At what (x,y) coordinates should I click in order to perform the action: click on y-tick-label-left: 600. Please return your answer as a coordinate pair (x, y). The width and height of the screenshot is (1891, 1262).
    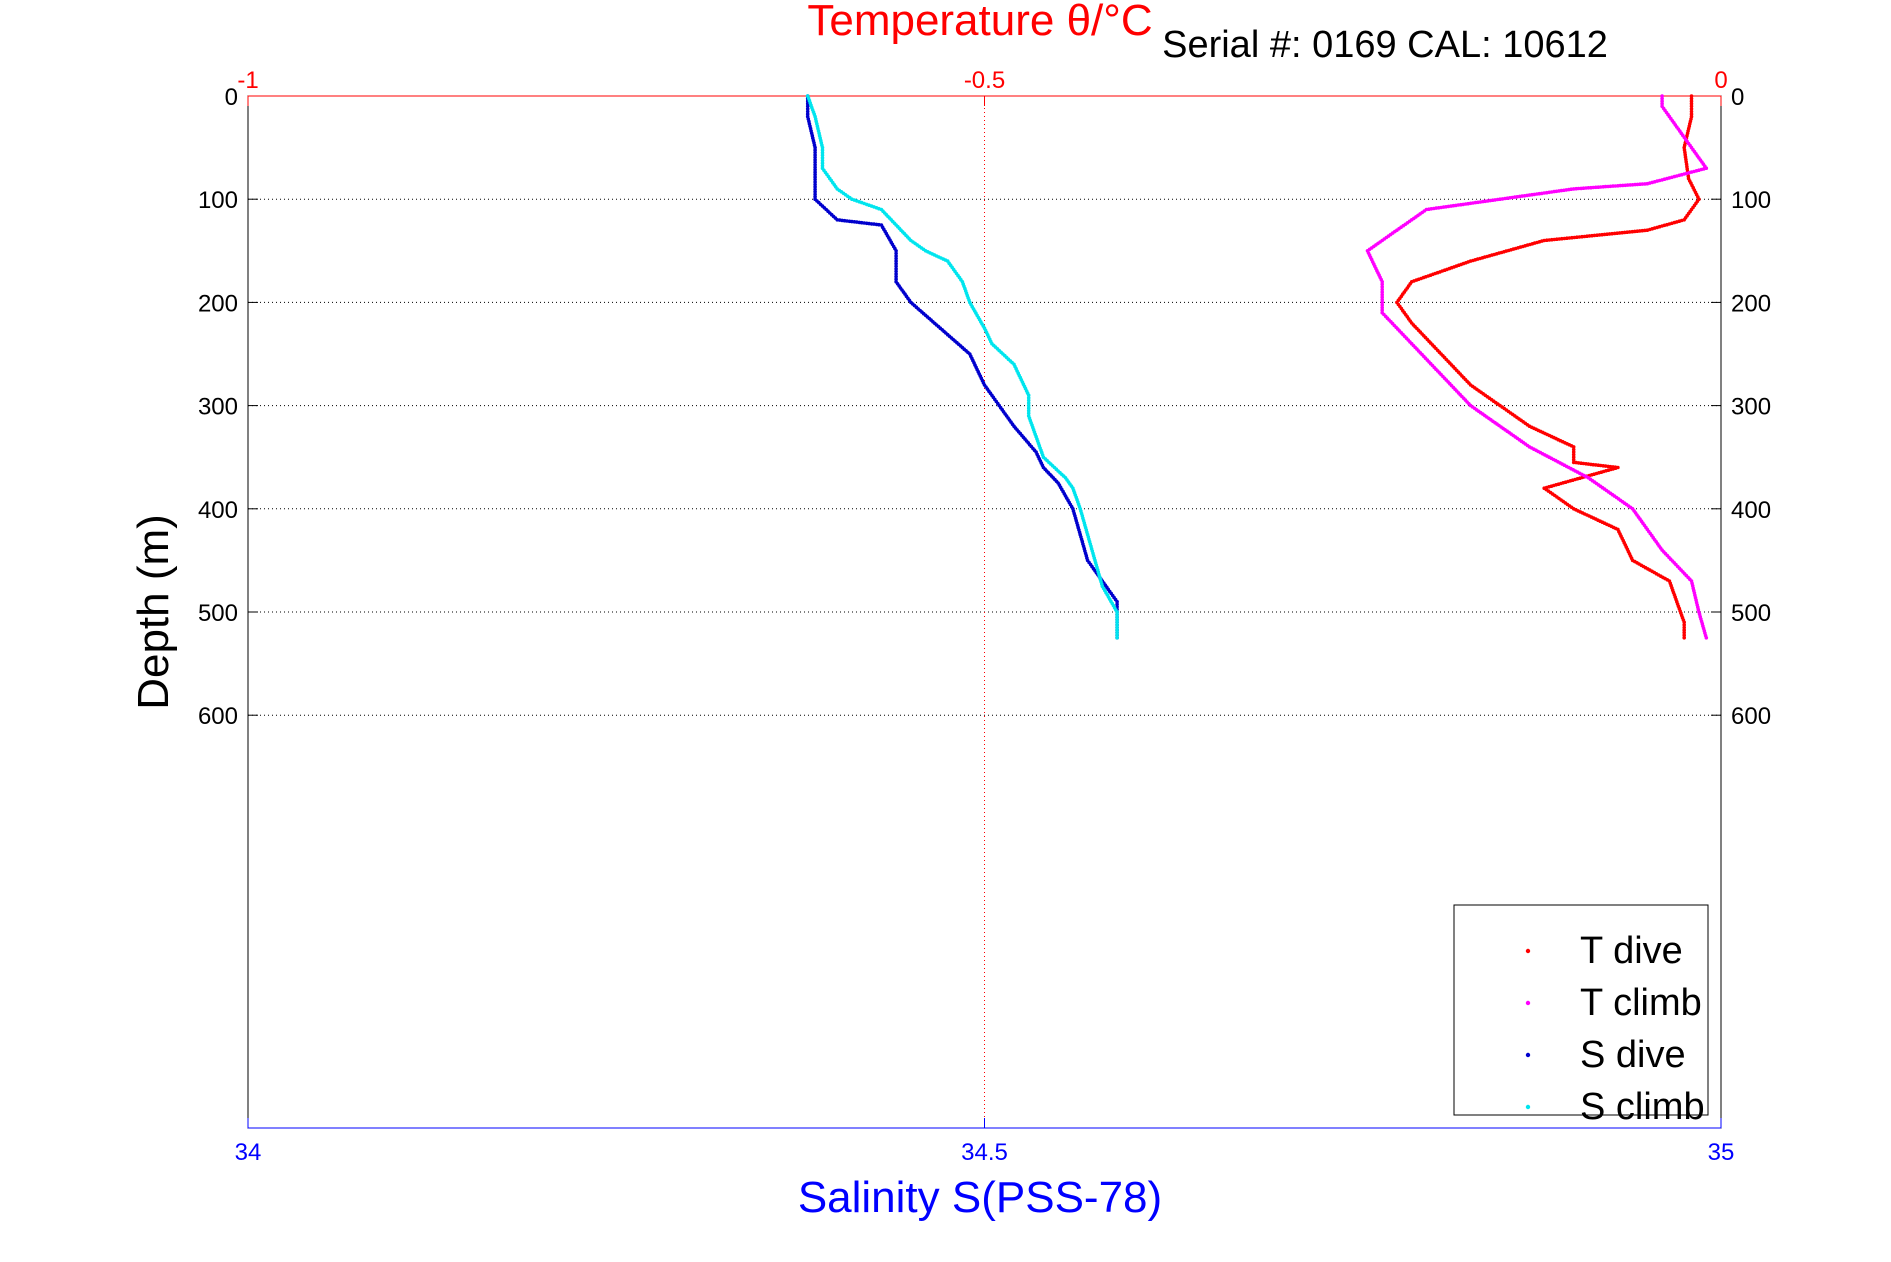
    Looking at the image, I should click on (218, 716).